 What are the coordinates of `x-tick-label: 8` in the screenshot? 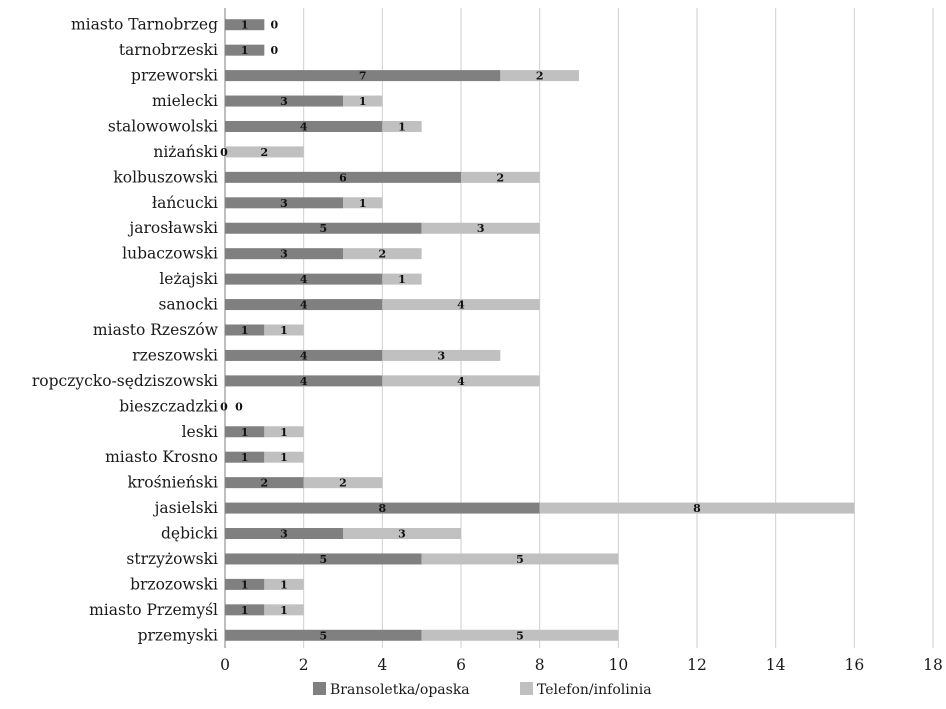 It's located at (540, 665).